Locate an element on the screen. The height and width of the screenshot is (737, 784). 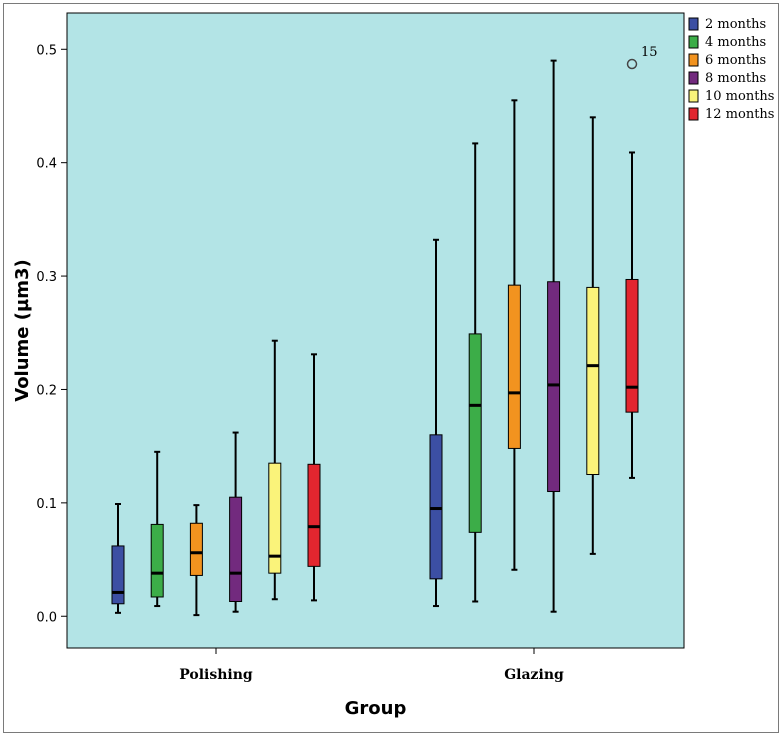
legend-label: 12 months is located at coordinates (739, 114).